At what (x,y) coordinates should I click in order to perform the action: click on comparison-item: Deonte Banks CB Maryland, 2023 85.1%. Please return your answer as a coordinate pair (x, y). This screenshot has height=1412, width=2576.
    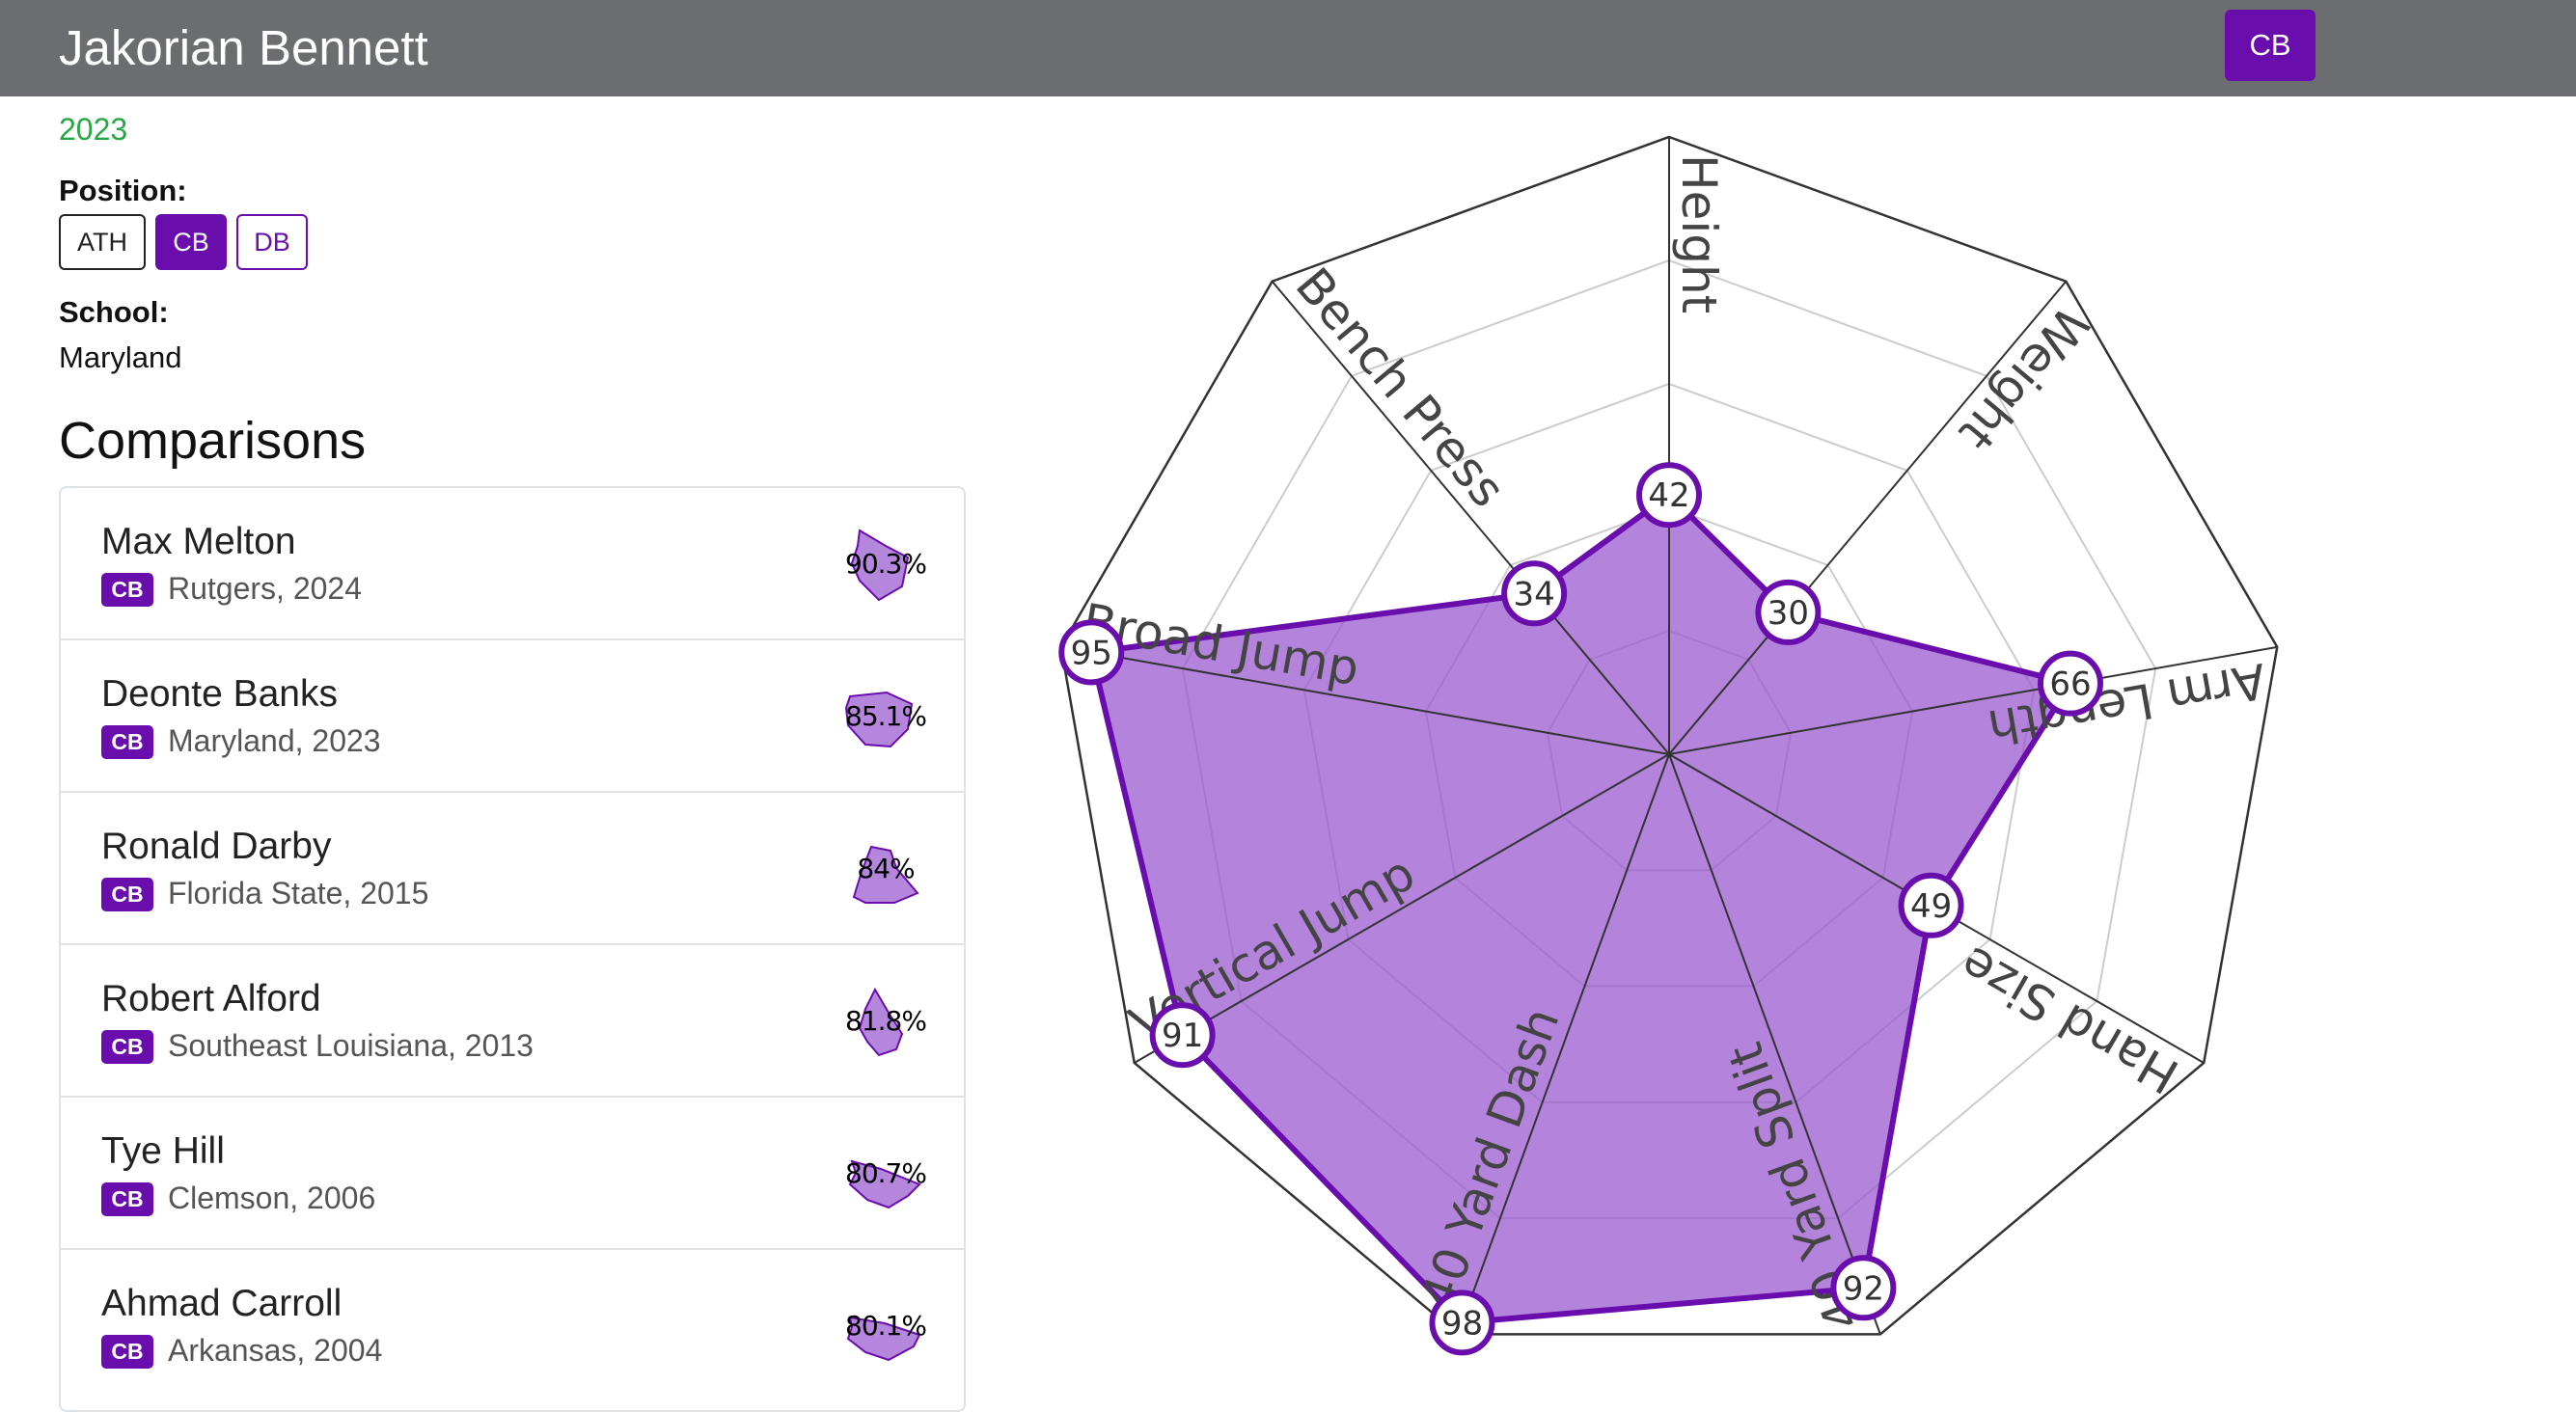
    Looking at the image, I should click on (513, 717).